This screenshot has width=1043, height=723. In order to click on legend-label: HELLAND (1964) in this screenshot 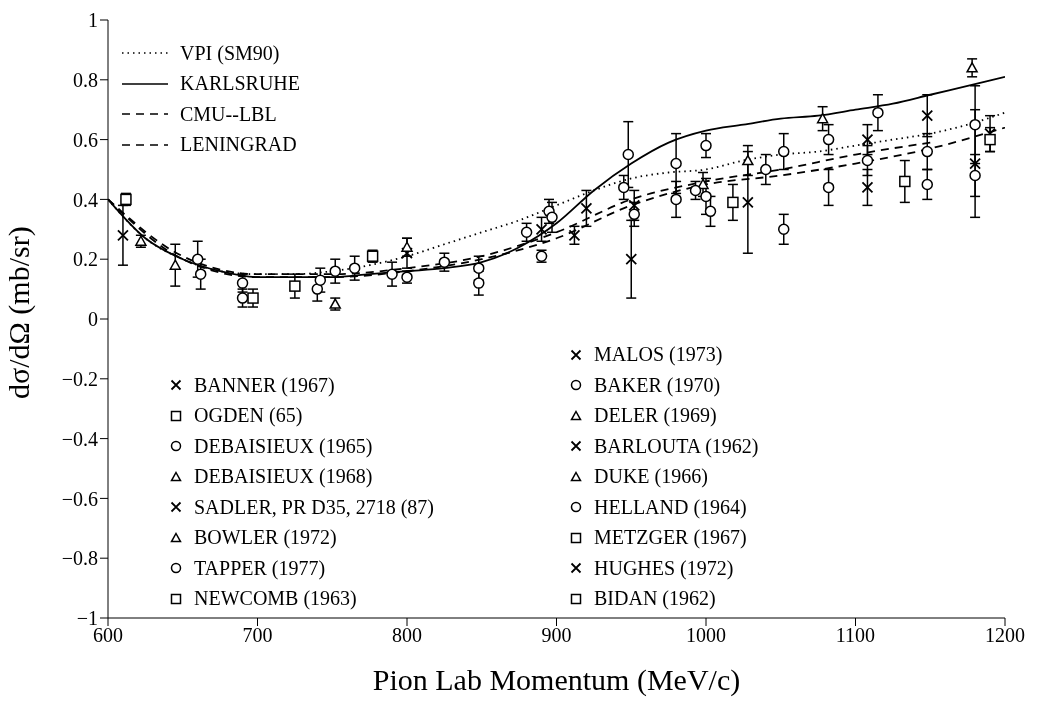, I will do `click(670, 507)`.